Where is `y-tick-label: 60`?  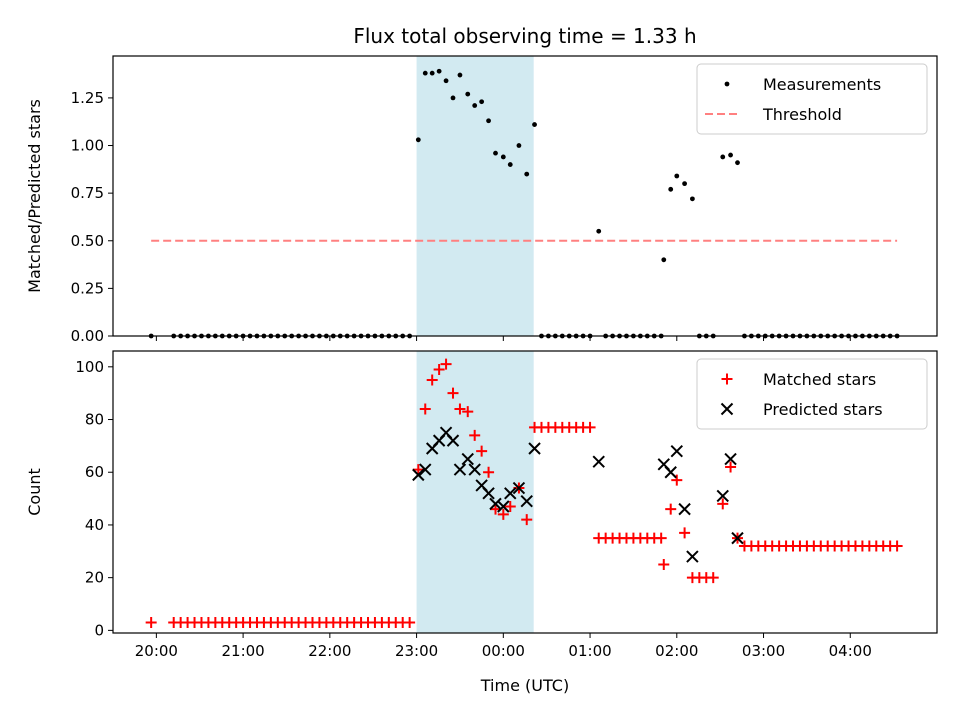
y-tick-label: 60 is located at coordinates (94, 472).